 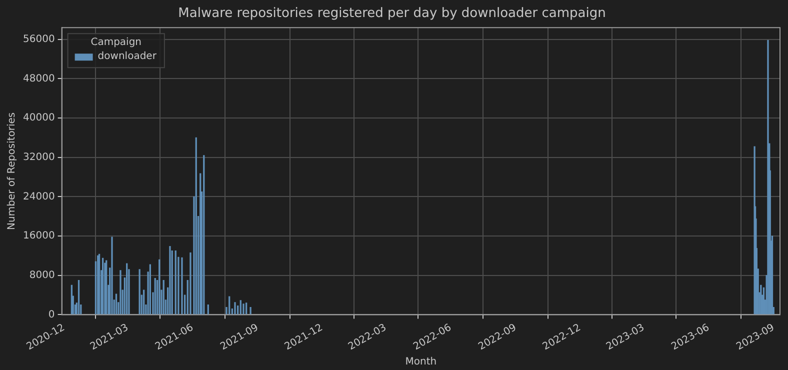 I want to click on chart-title: Malware repositories registered per day by downloader campaign, so click(x=392, y=14).